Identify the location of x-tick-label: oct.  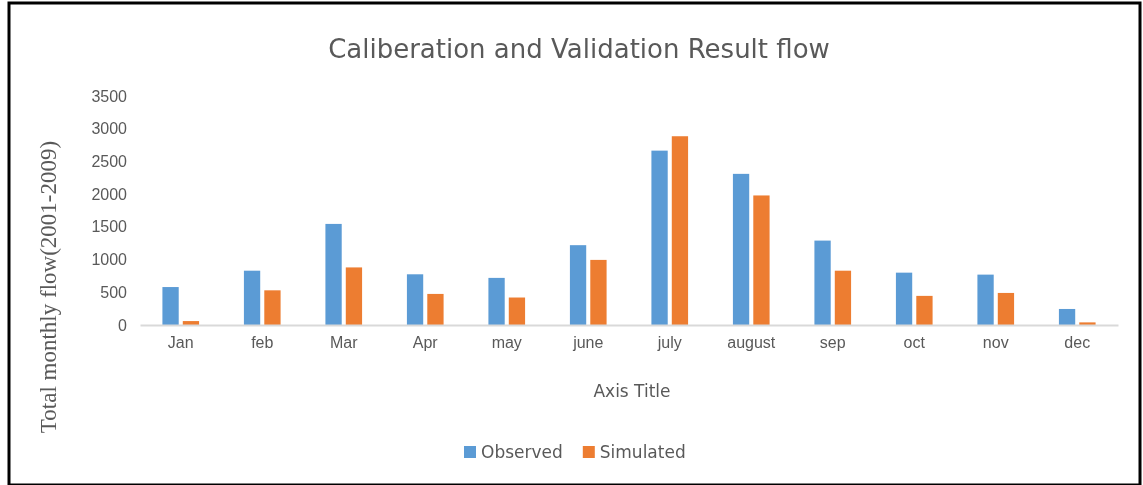
(914, 343).